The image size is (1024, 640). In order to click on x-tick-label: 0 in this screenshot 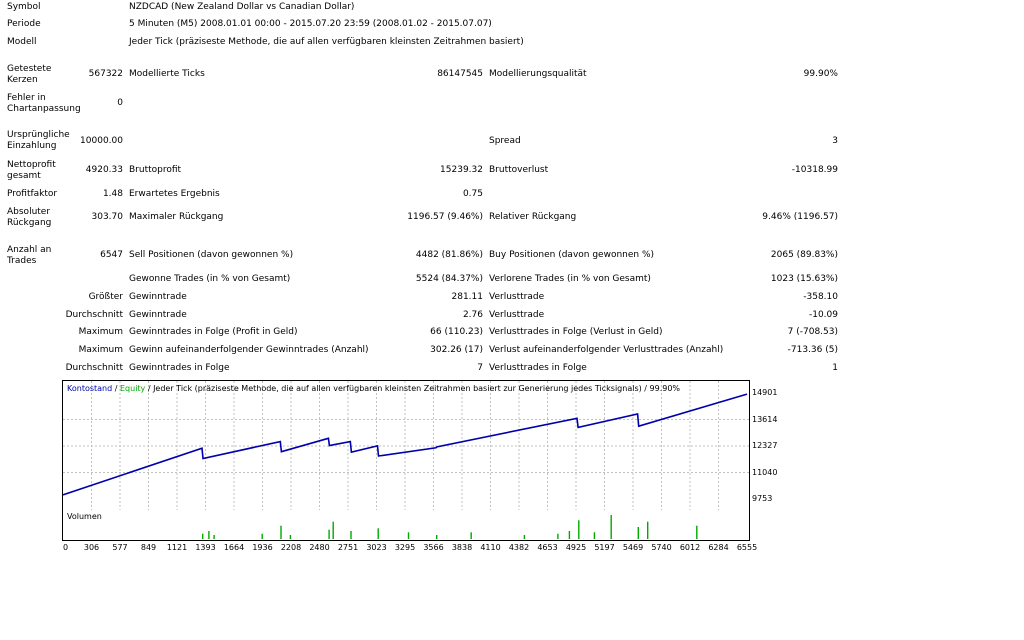, I will do `click(66, 547)`.